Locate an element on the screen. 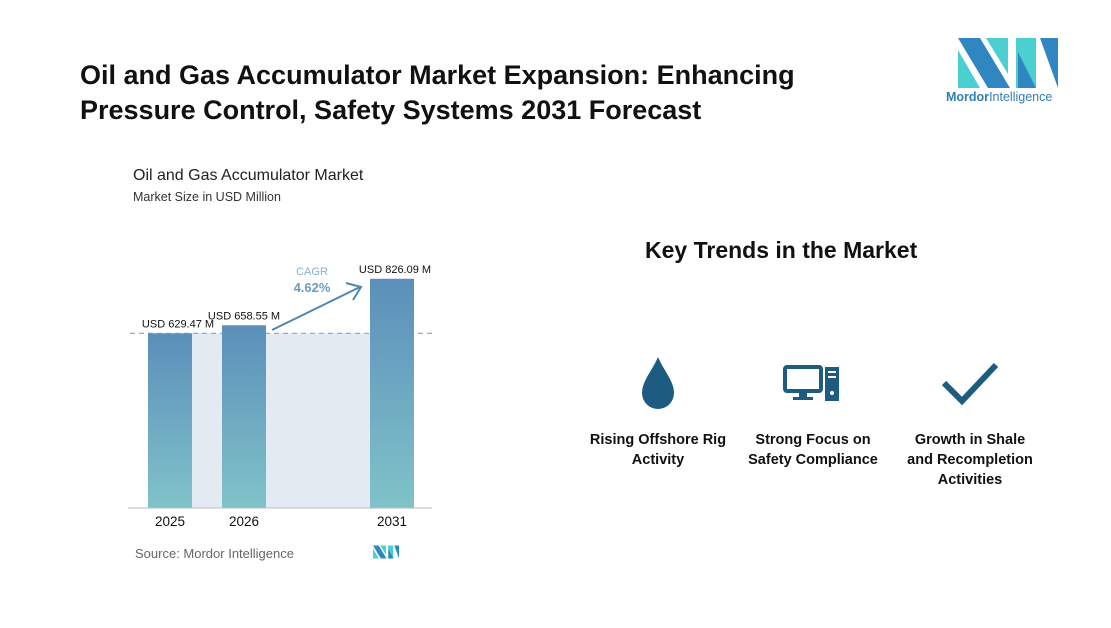 This screenshot has height=628, width=1111. arrow-head is located at coordinates (354, 291).